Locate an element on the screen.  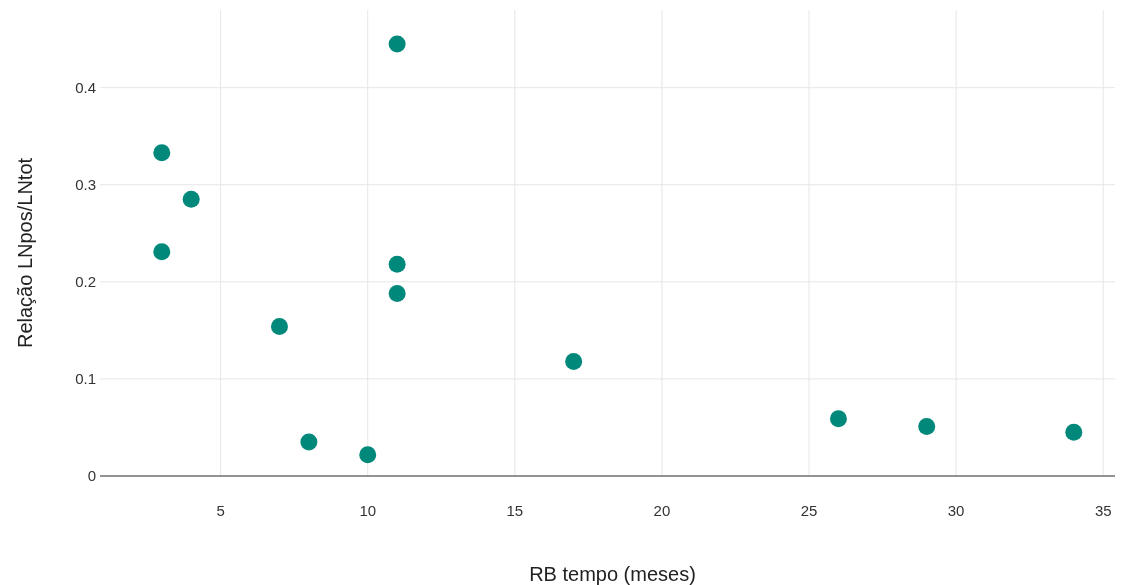
x-tick-label: 15 is located at coordinates (515, 510).